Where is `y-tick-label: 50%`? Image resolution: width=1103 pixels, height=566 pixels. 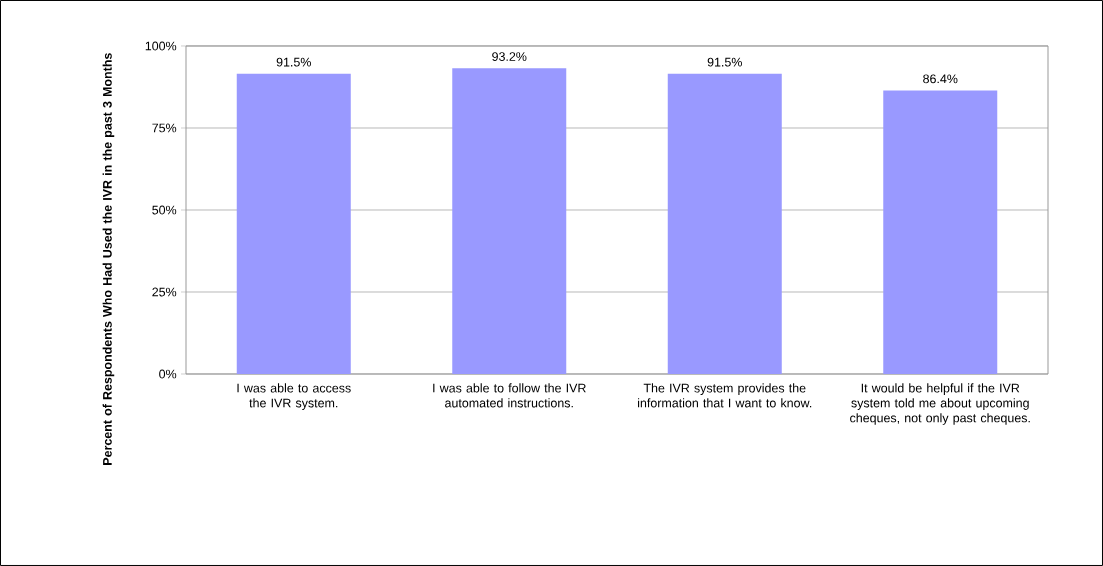 y-tick-label: 50% is located at coordinates (164, 210).